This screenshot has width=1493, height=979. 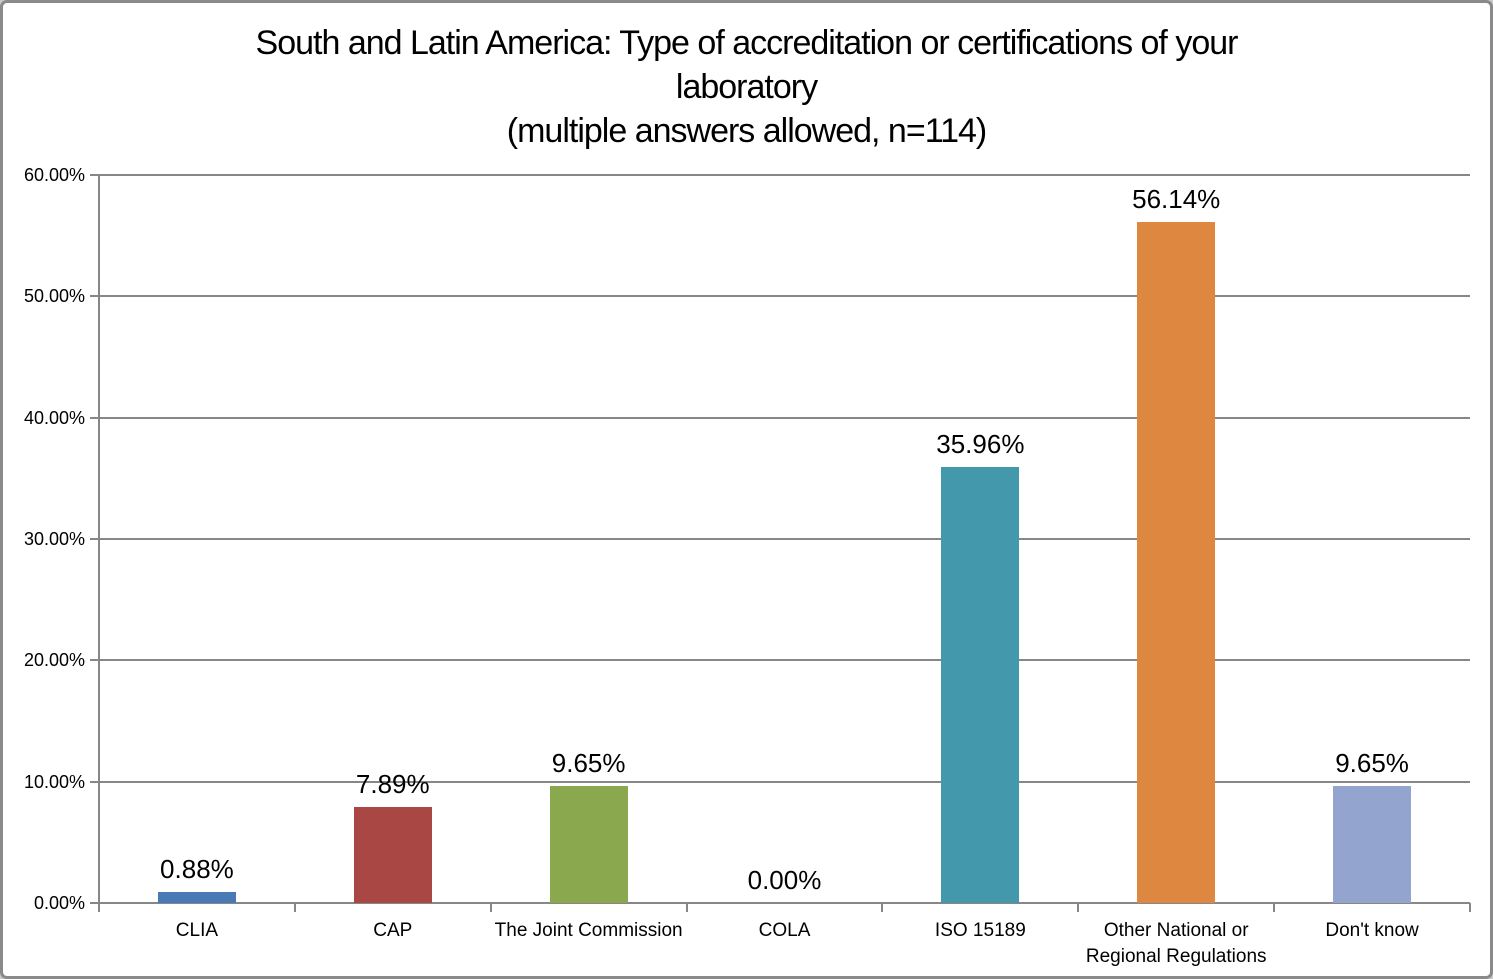 What do you see at coordinates (784, 930) in the screenshot?
I see `category-label: COLA` at bounding box center [784, 930].